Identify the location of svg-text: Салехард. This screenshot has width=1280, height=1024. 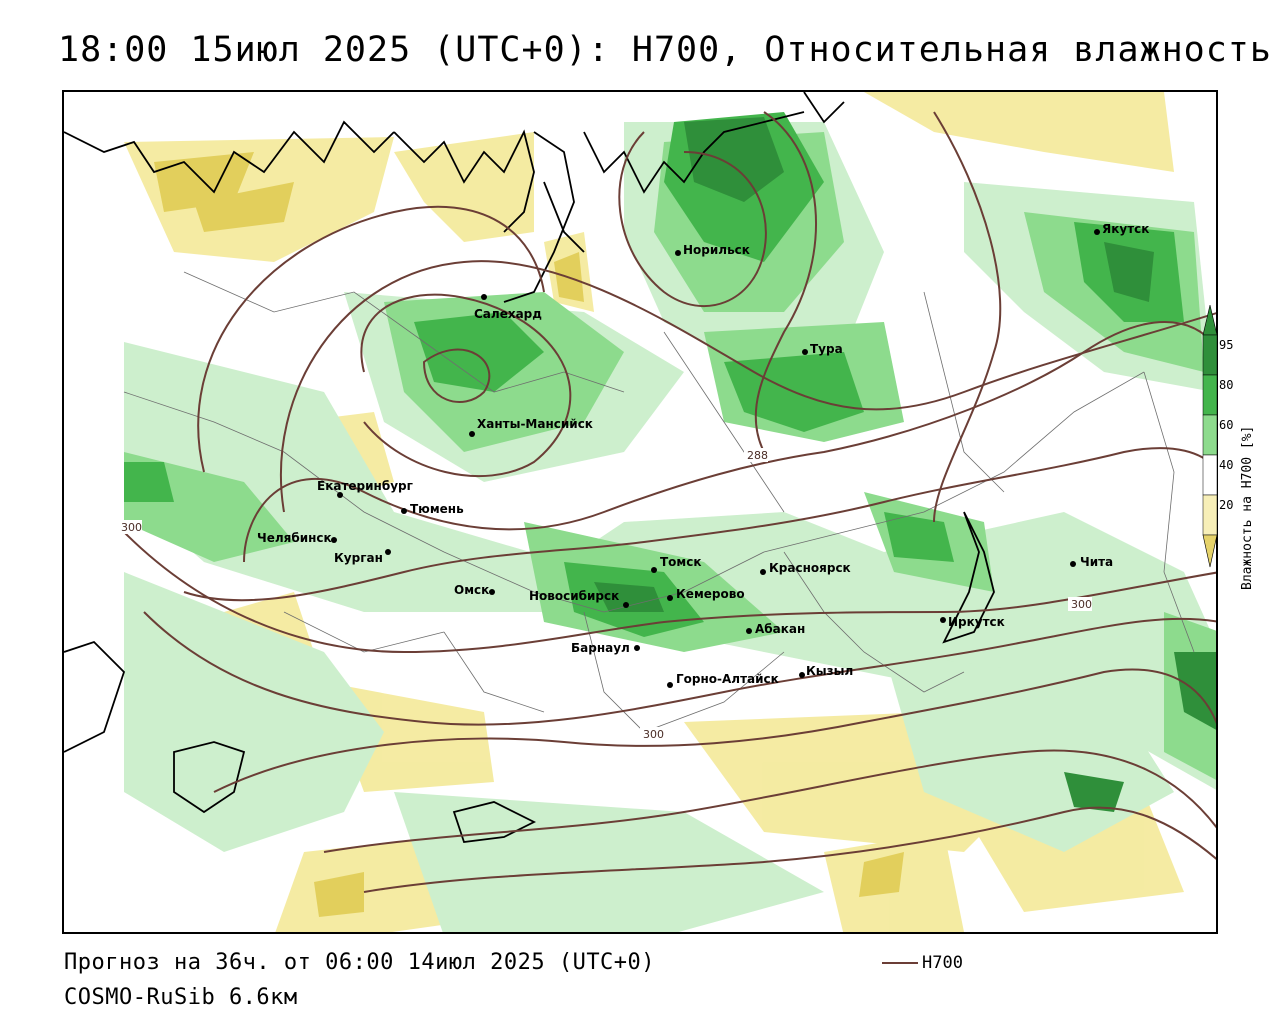
(508, 314).